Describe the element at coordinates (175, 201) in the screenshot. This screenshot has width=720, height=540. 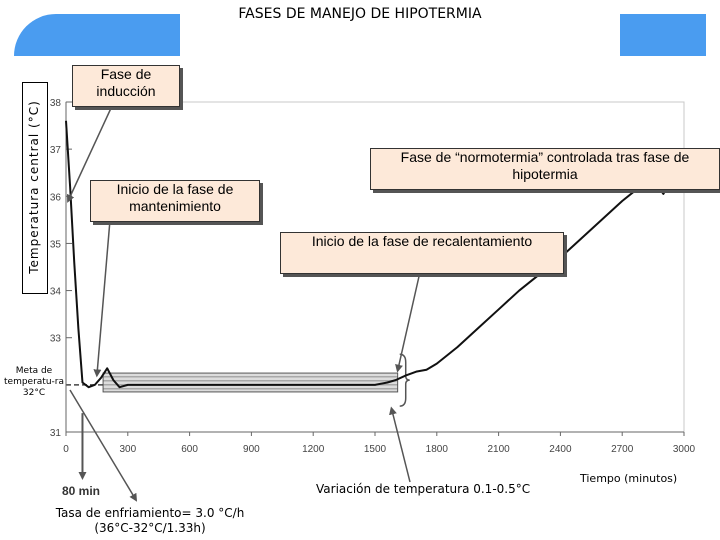
I see `callout-maintenance-start: Inicio de la fase de mantenimiento` at that location.